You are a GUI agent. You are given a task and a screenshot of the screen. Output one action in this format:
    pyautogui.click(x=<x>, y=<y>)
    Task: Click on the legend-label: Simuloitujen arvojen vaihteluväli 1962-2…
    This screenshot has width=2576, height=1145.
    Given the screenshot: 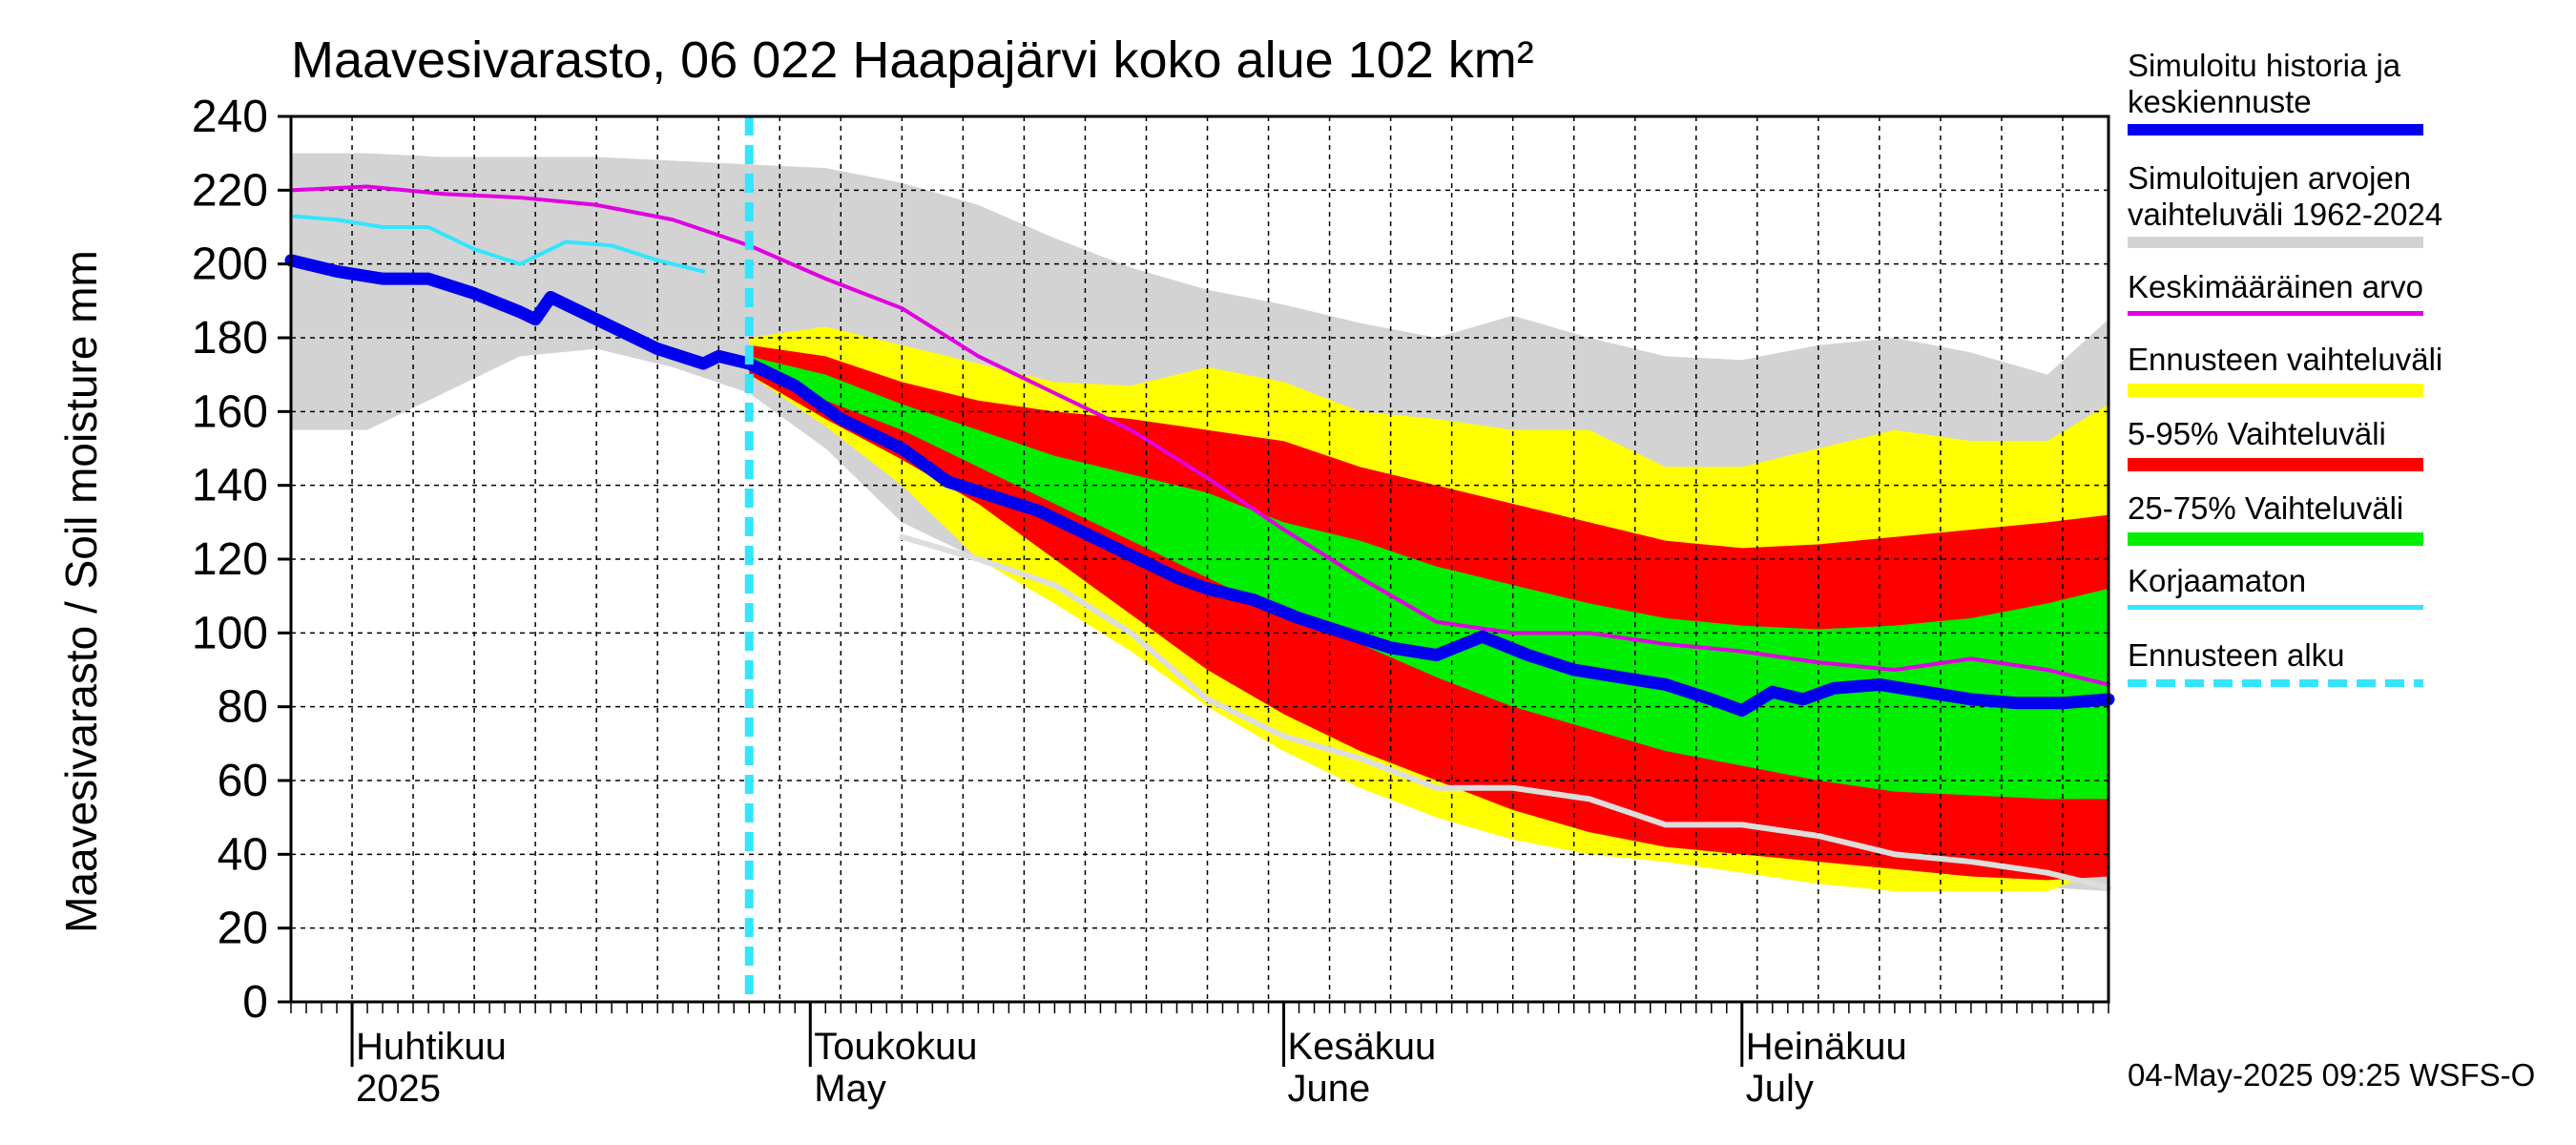 What is the action you would take?
    pyautogui.click(x=2285, y=196)
    